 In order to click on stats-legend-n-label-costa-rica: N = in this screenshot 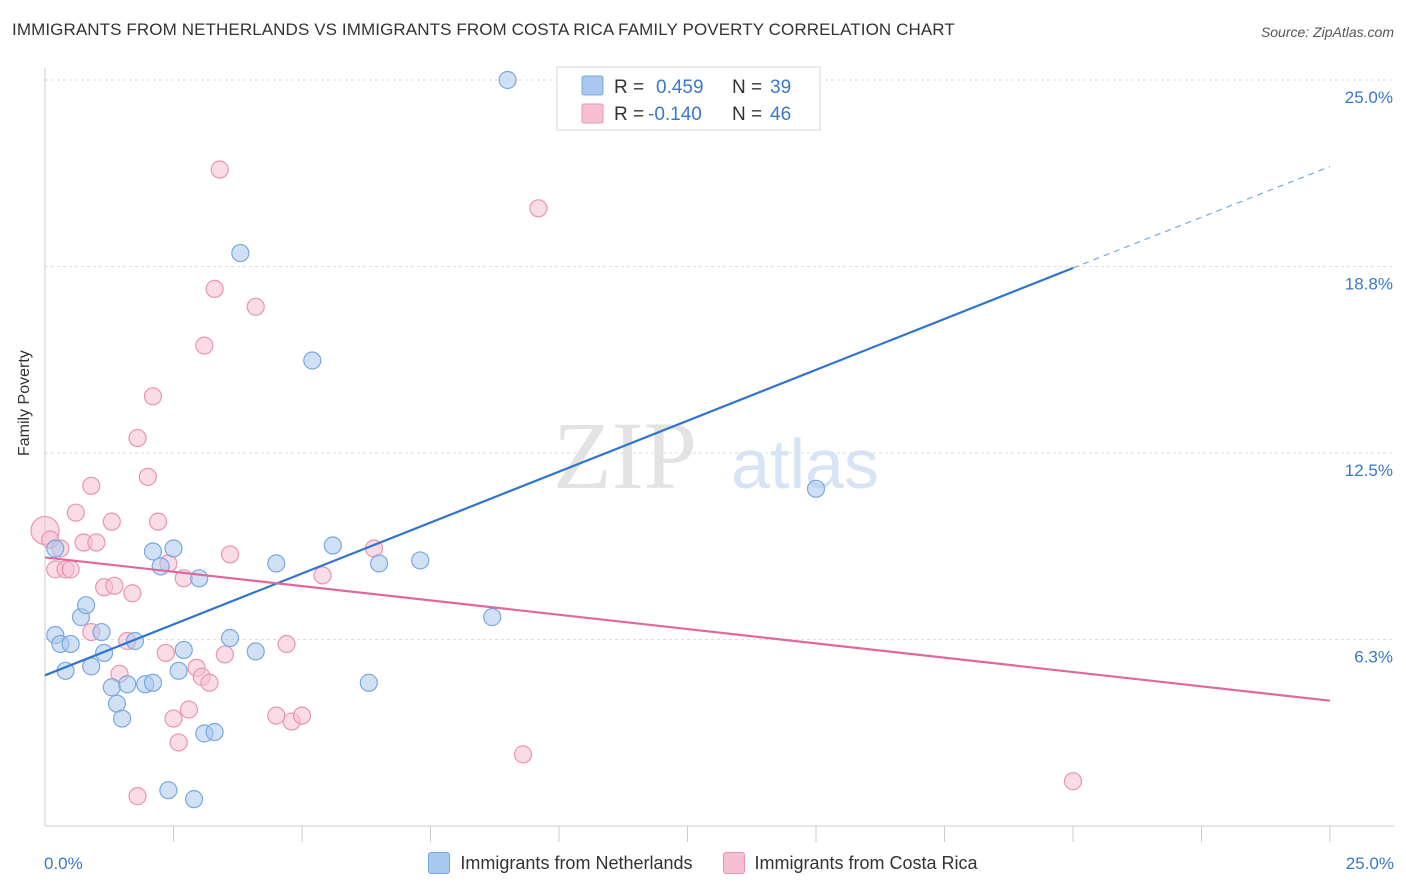, I will do `click(747, 114)`.